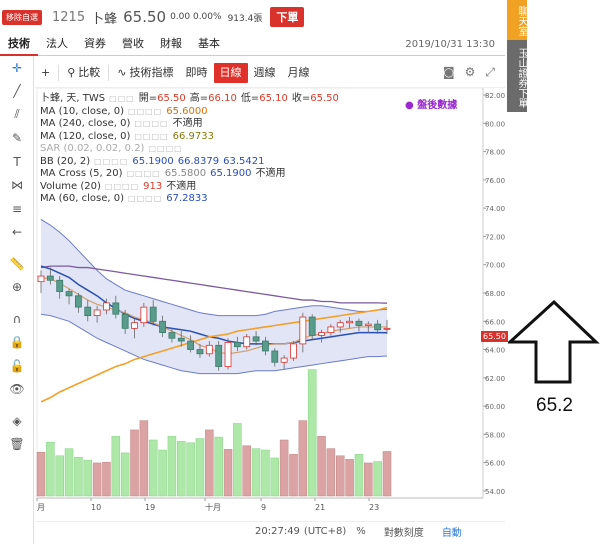  I want to click on daily-button: 日線, so click(230, 72).